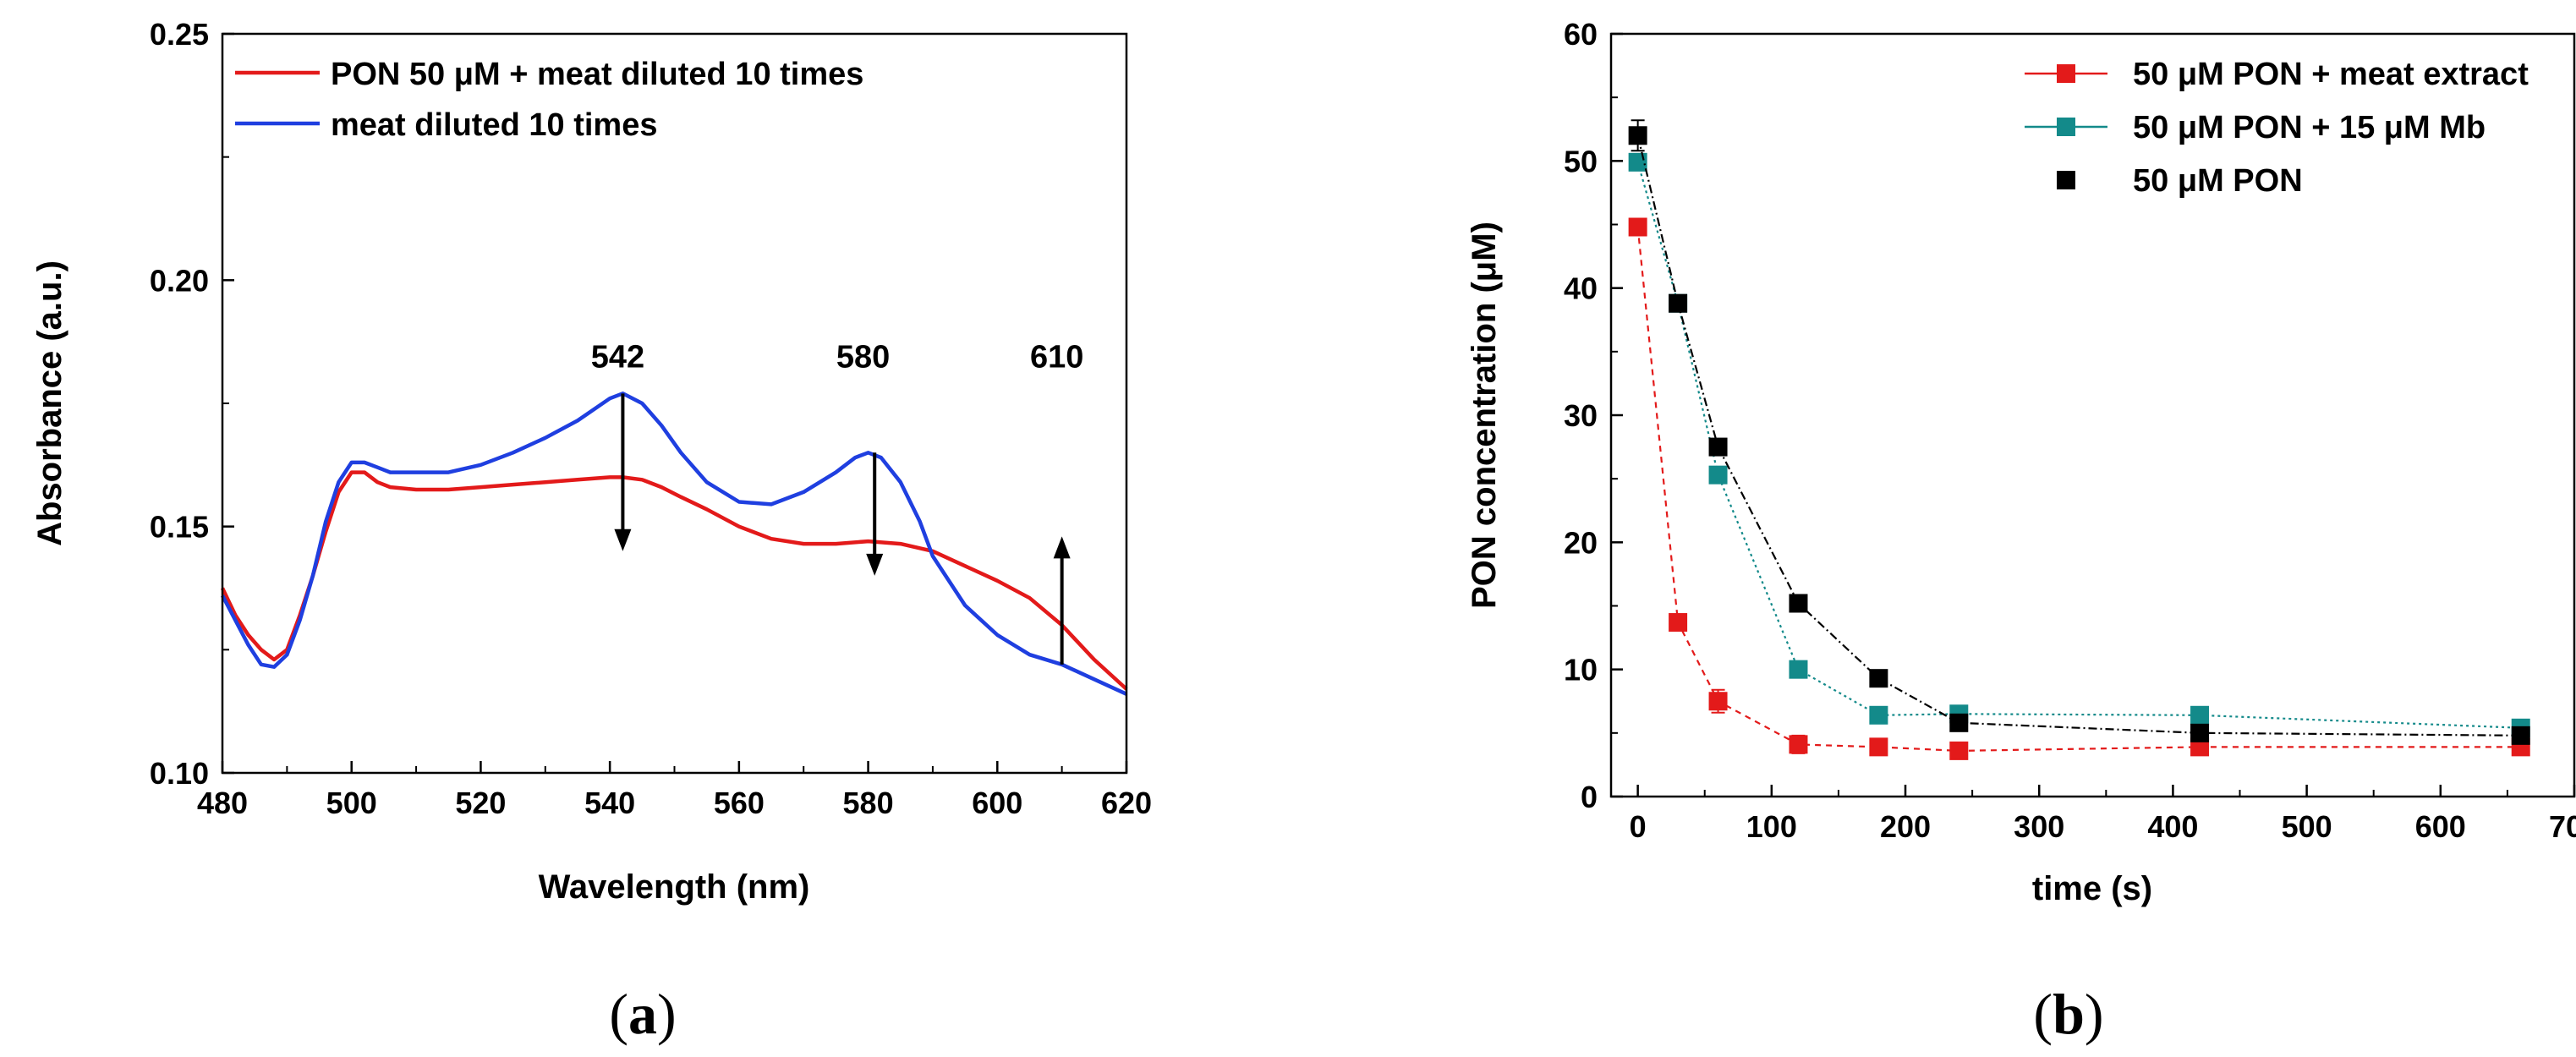 This screenshot has width=2576, height=1057. Describe the element at coordinates (1581, 542) in the screenshot. I see `panel-b-y-tick-label: 20` at that location.